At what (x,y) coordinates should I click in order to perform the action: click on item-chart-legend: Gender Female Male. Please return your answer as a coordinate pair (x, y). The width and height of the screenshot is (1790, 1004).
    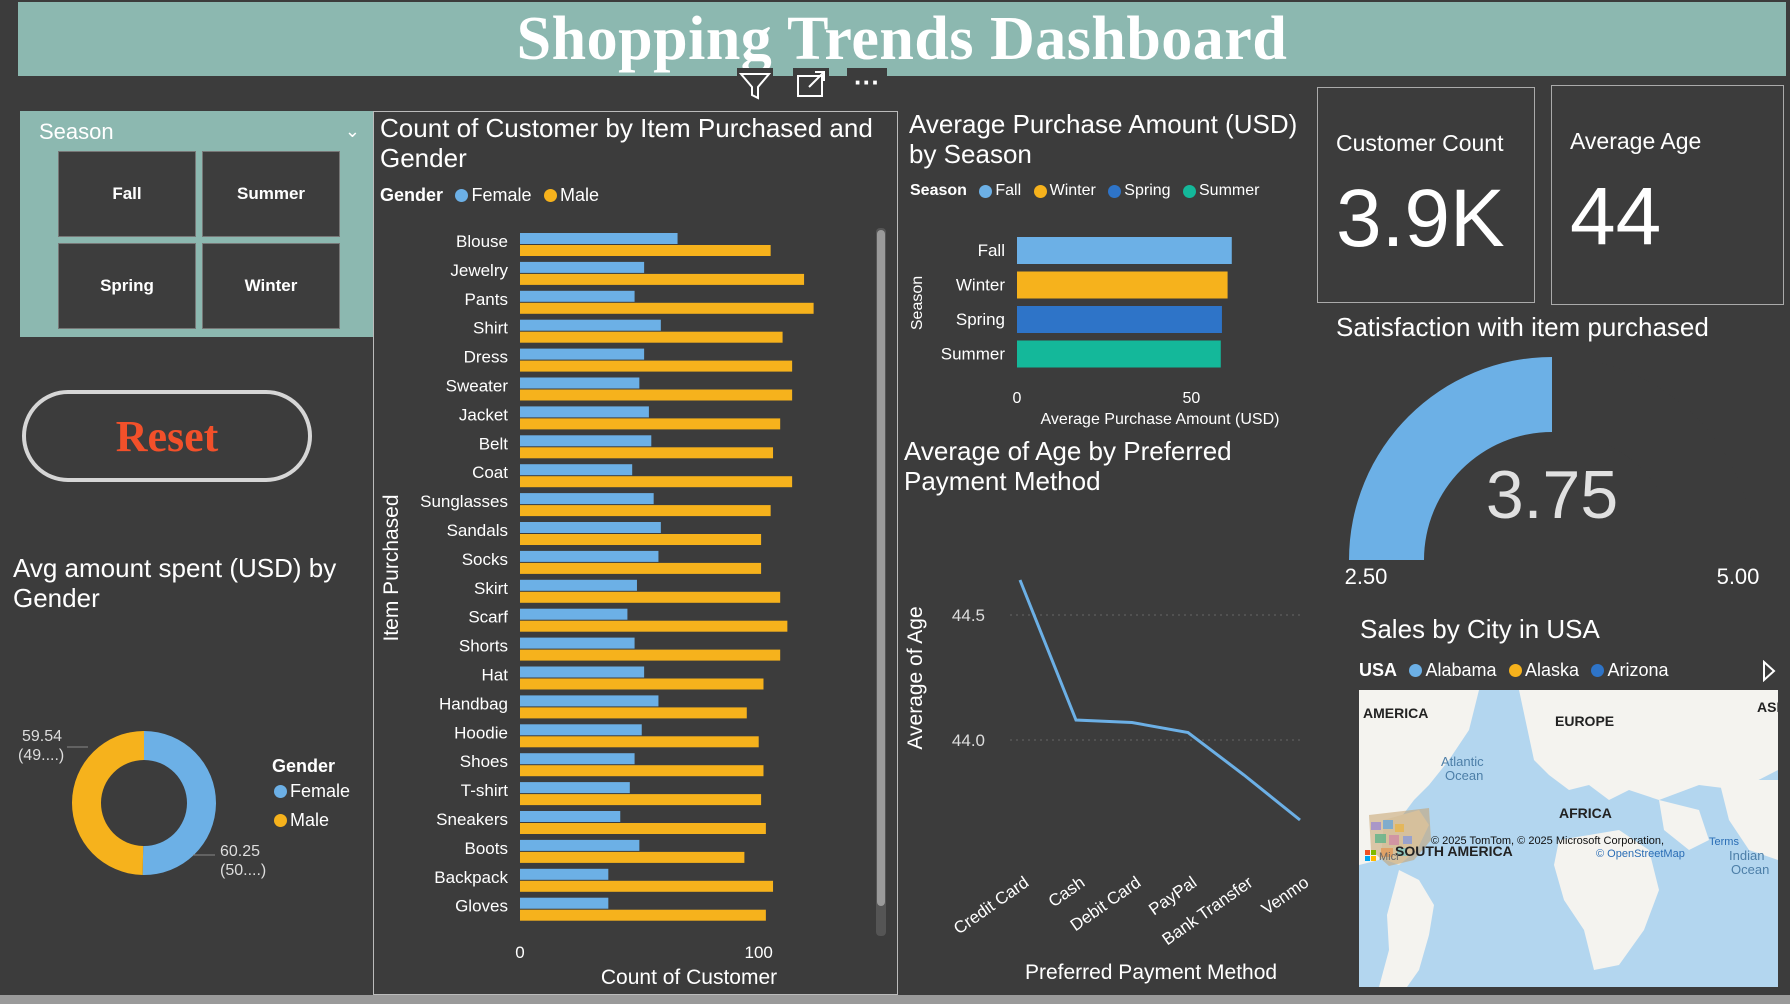
    Looking at the image, I should click on (489, 195).